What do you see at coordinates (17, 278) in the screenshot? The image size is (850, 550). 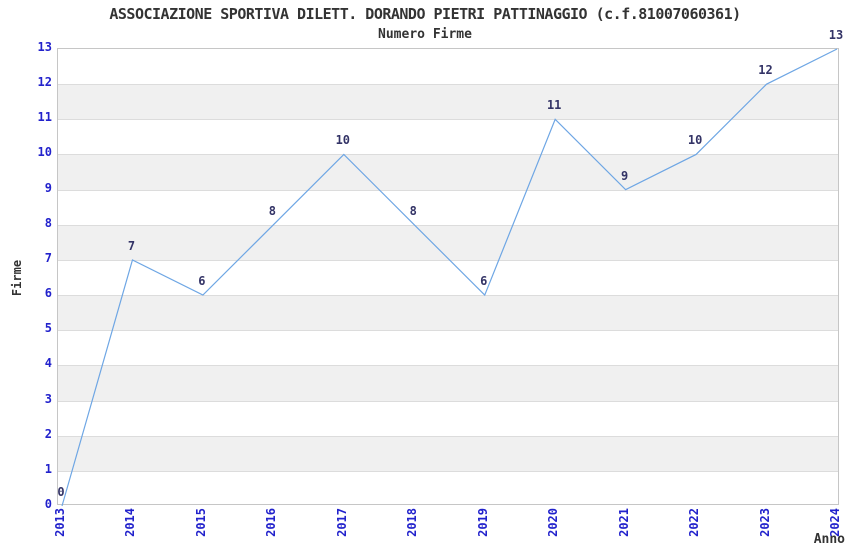 I see `y-axis-label: Firme` at bounding box center [17, 278].